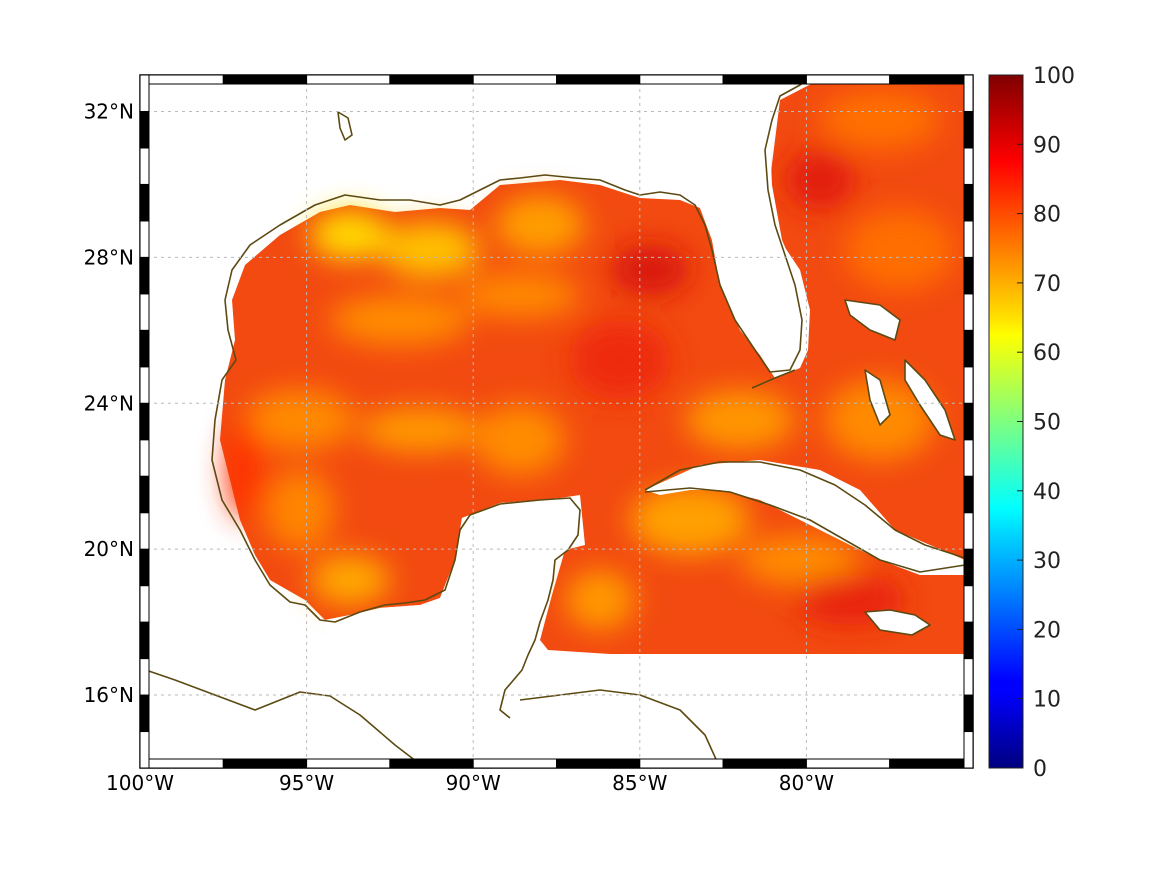 This screenshot has height=875, width=1167. I want to click on florida-land, so click(753, 234).